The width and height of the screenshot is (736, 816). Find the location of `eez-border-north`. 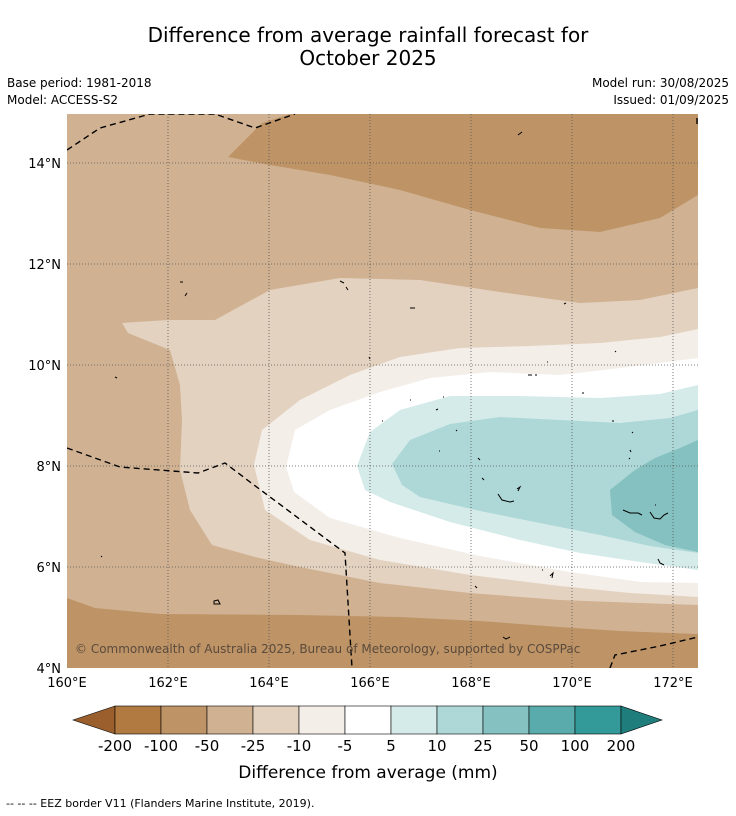

eez-border-north is located at coordinates (181, 132).